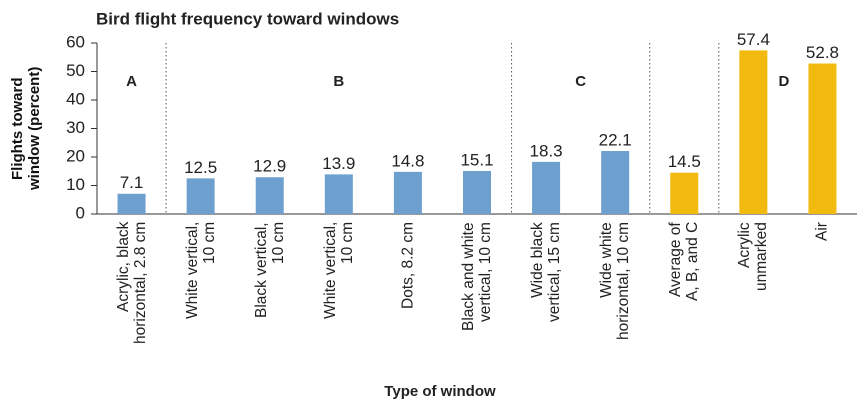 The width and height of the screenshot is (861, 401). Describe the element at coordinates (753, 39) in the screenshot. I see `data-label: 57.4` at that location.